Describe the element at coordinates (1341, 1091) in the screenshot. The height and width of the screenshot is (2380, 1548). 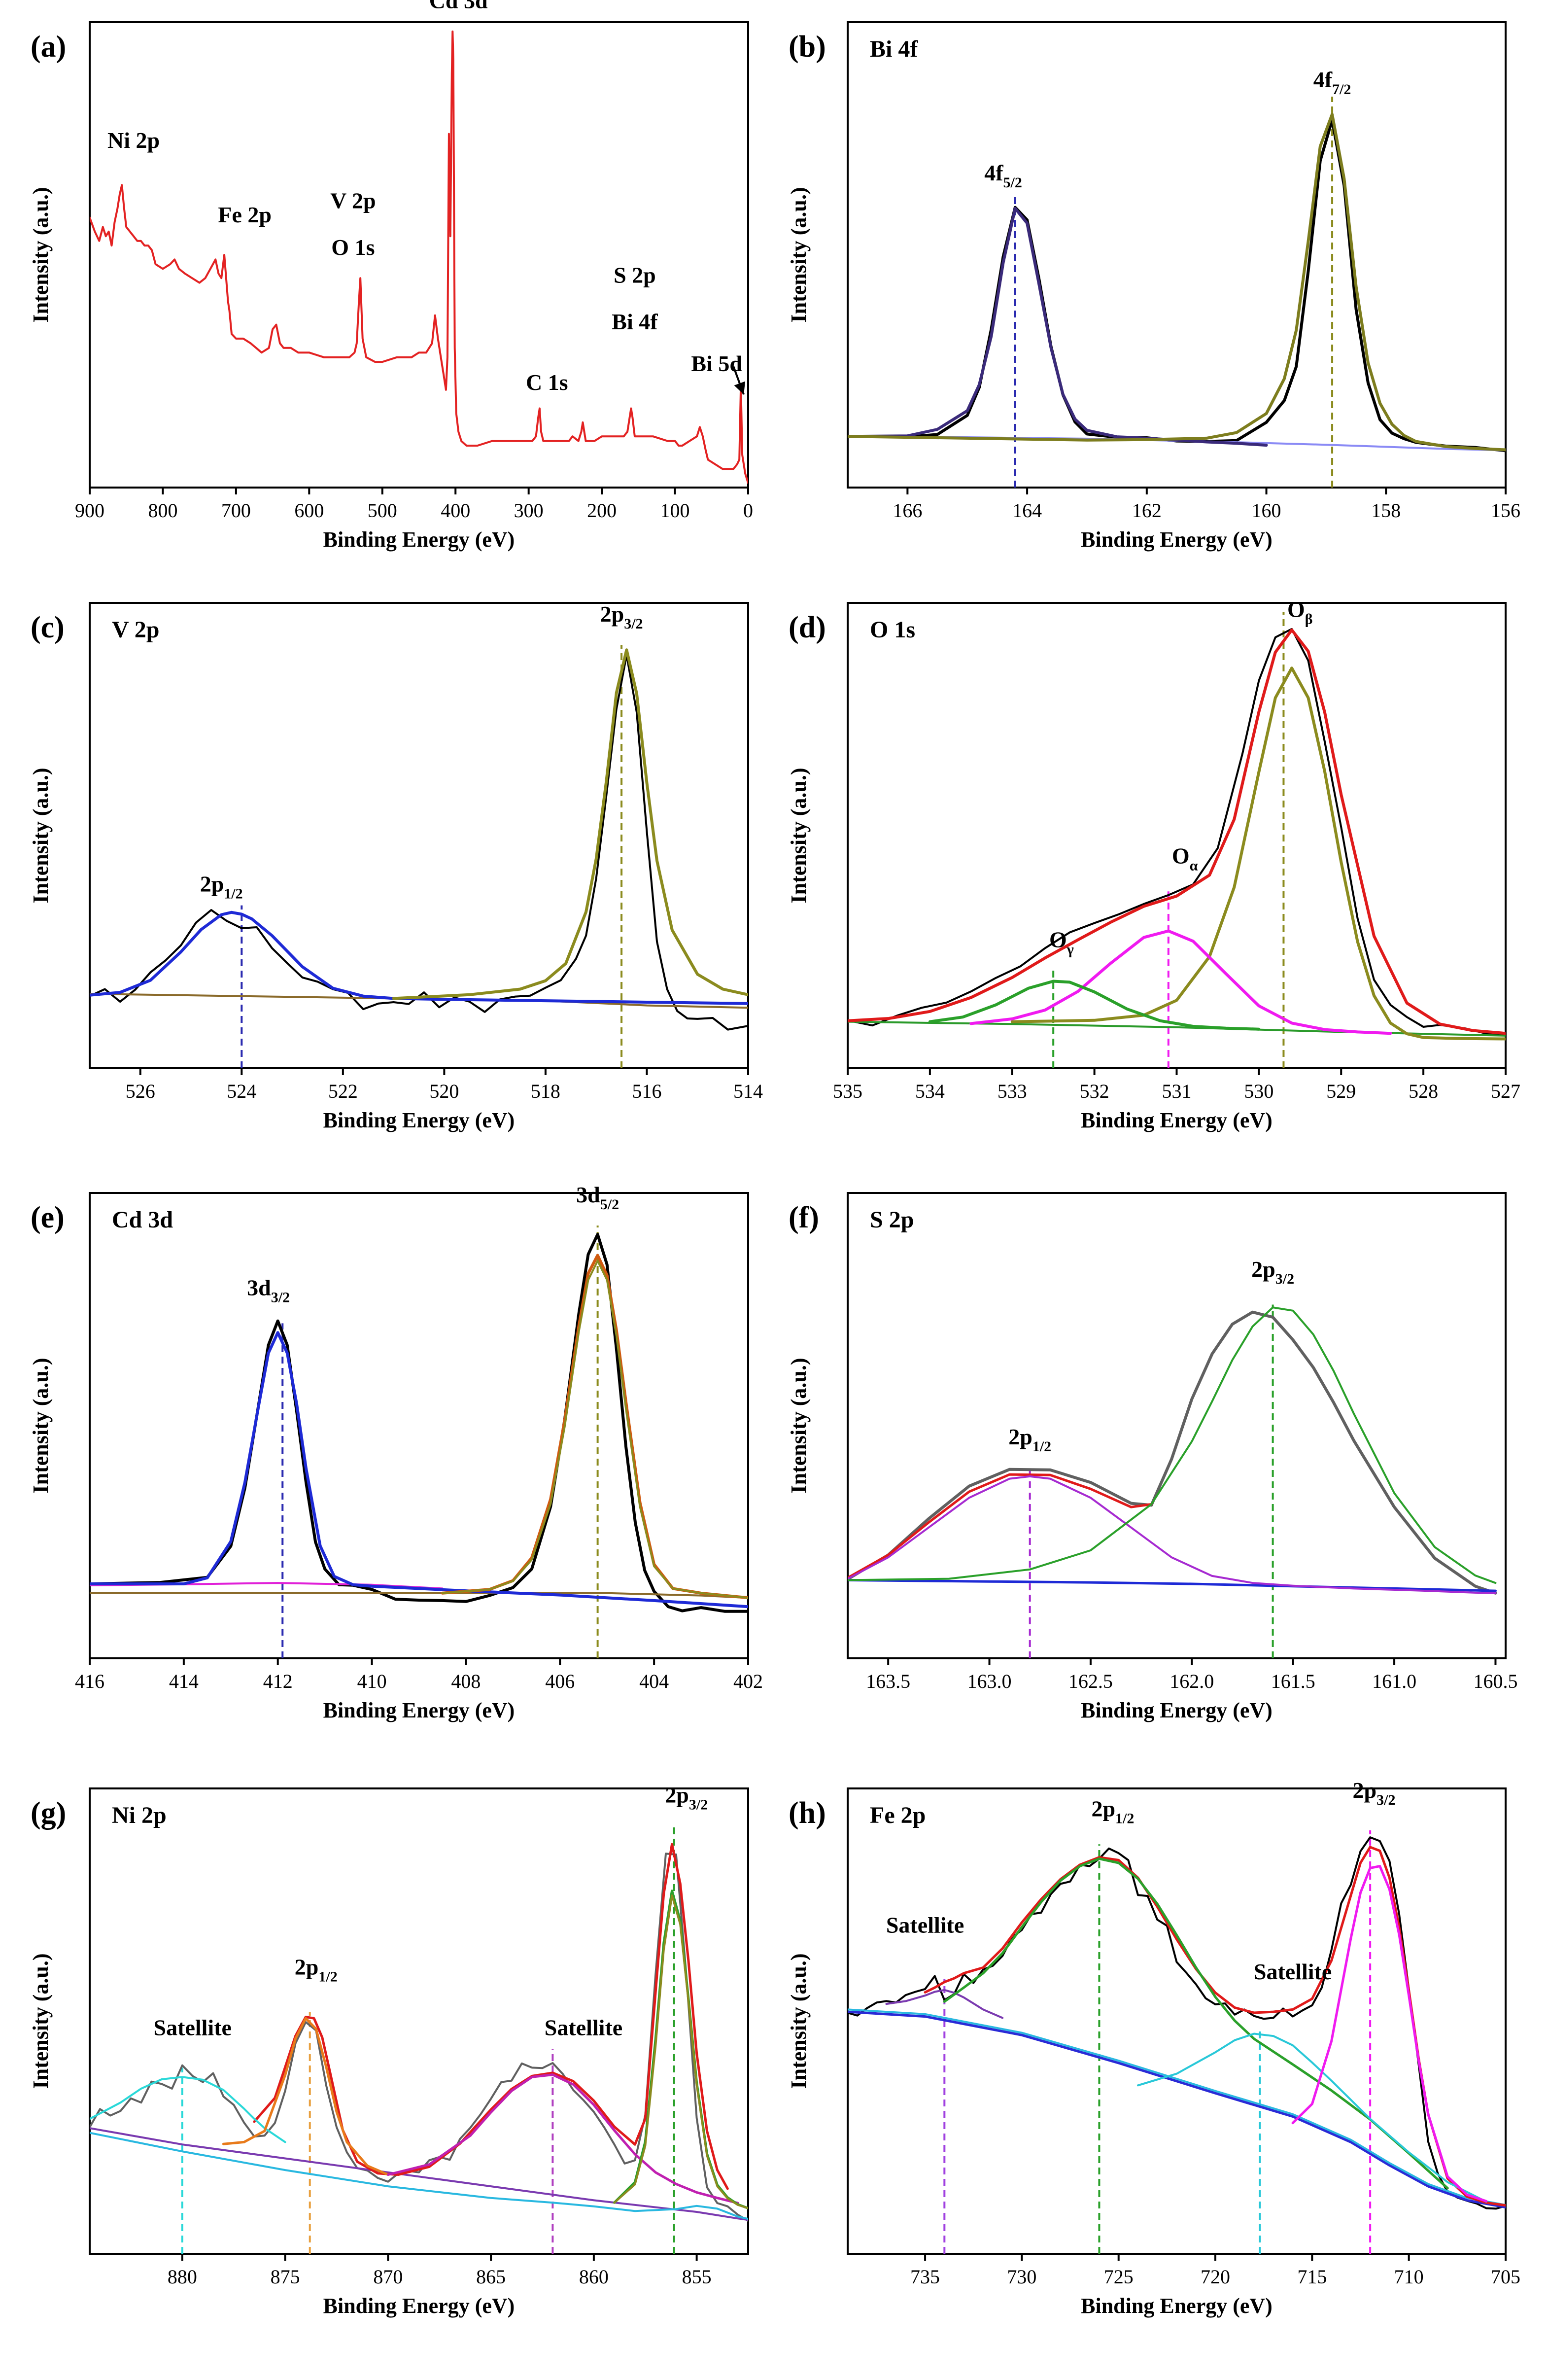
I see `x-tick-label: 529` at that location.